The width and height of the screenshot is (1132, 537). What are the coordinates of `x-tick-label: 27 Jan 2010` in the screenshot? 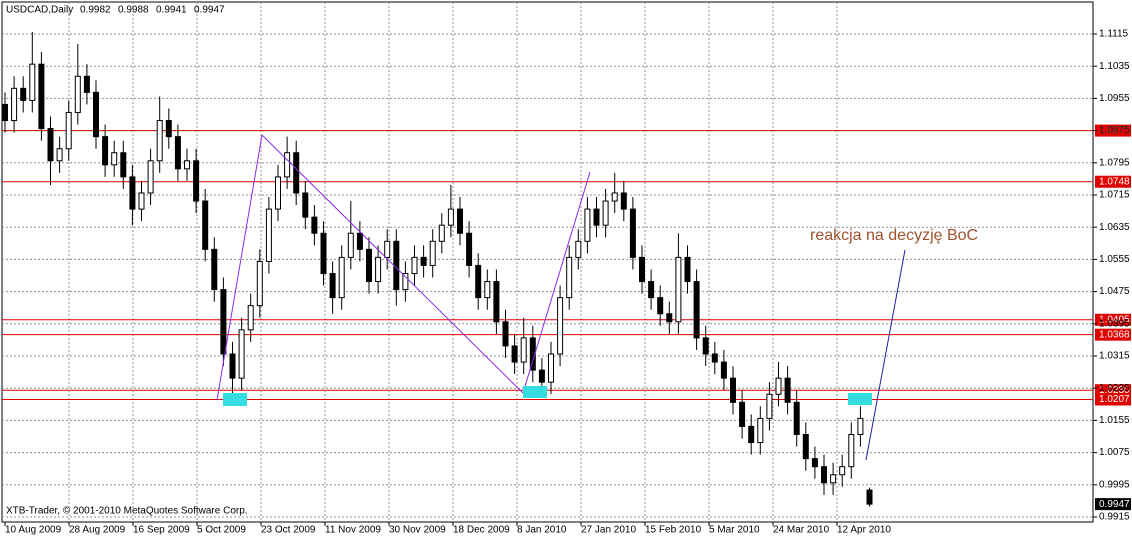 It's located at (608, 530).